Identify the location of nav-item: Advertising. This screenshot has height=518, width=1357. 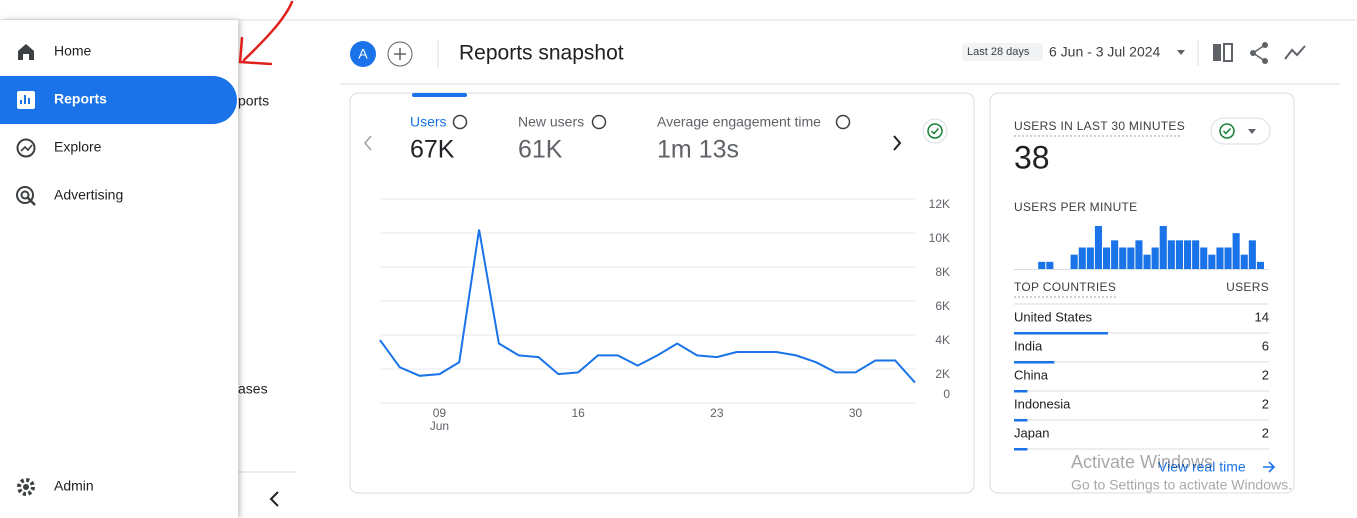
(88, 195).